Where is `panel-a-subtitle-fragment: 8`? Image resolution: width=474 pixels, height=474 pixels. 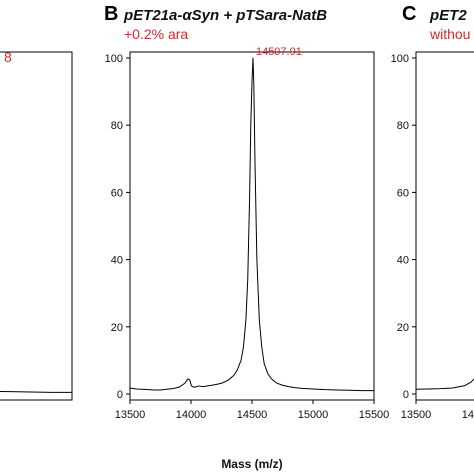
panel-a-subtitle-fragment: 8 is located at coordinates (8, 57).